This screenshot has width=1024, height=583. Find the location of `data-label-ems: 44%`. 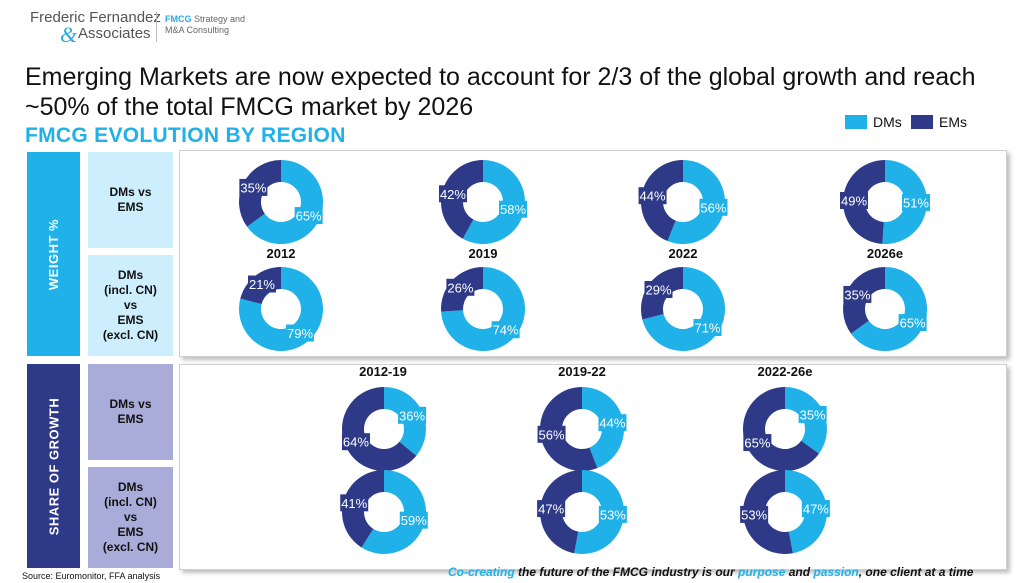

data-label-ems: 44% is located at coordinates (652, 196).